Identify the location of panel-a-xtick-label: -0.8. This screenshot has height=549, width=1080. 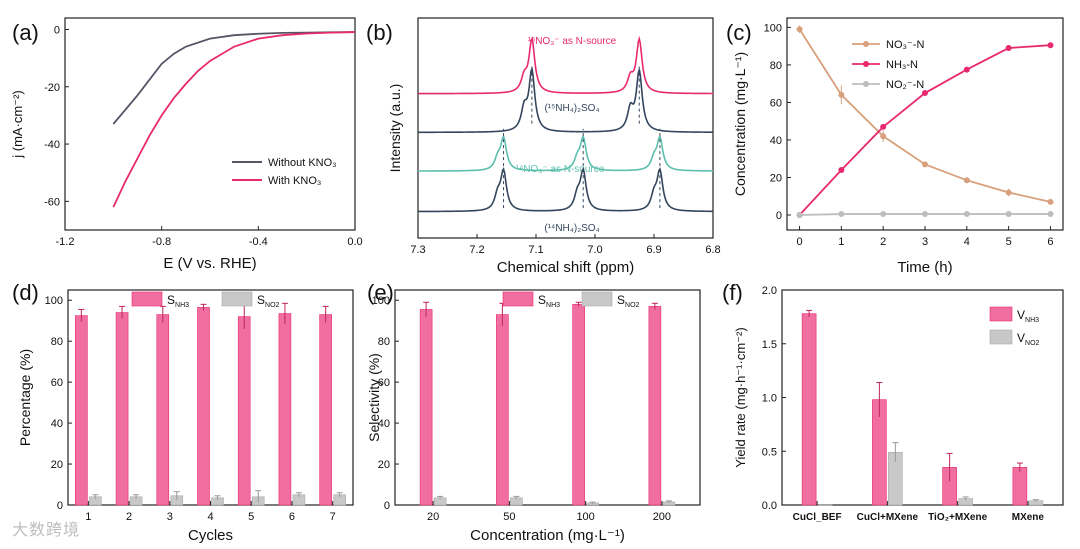
(161, 242).